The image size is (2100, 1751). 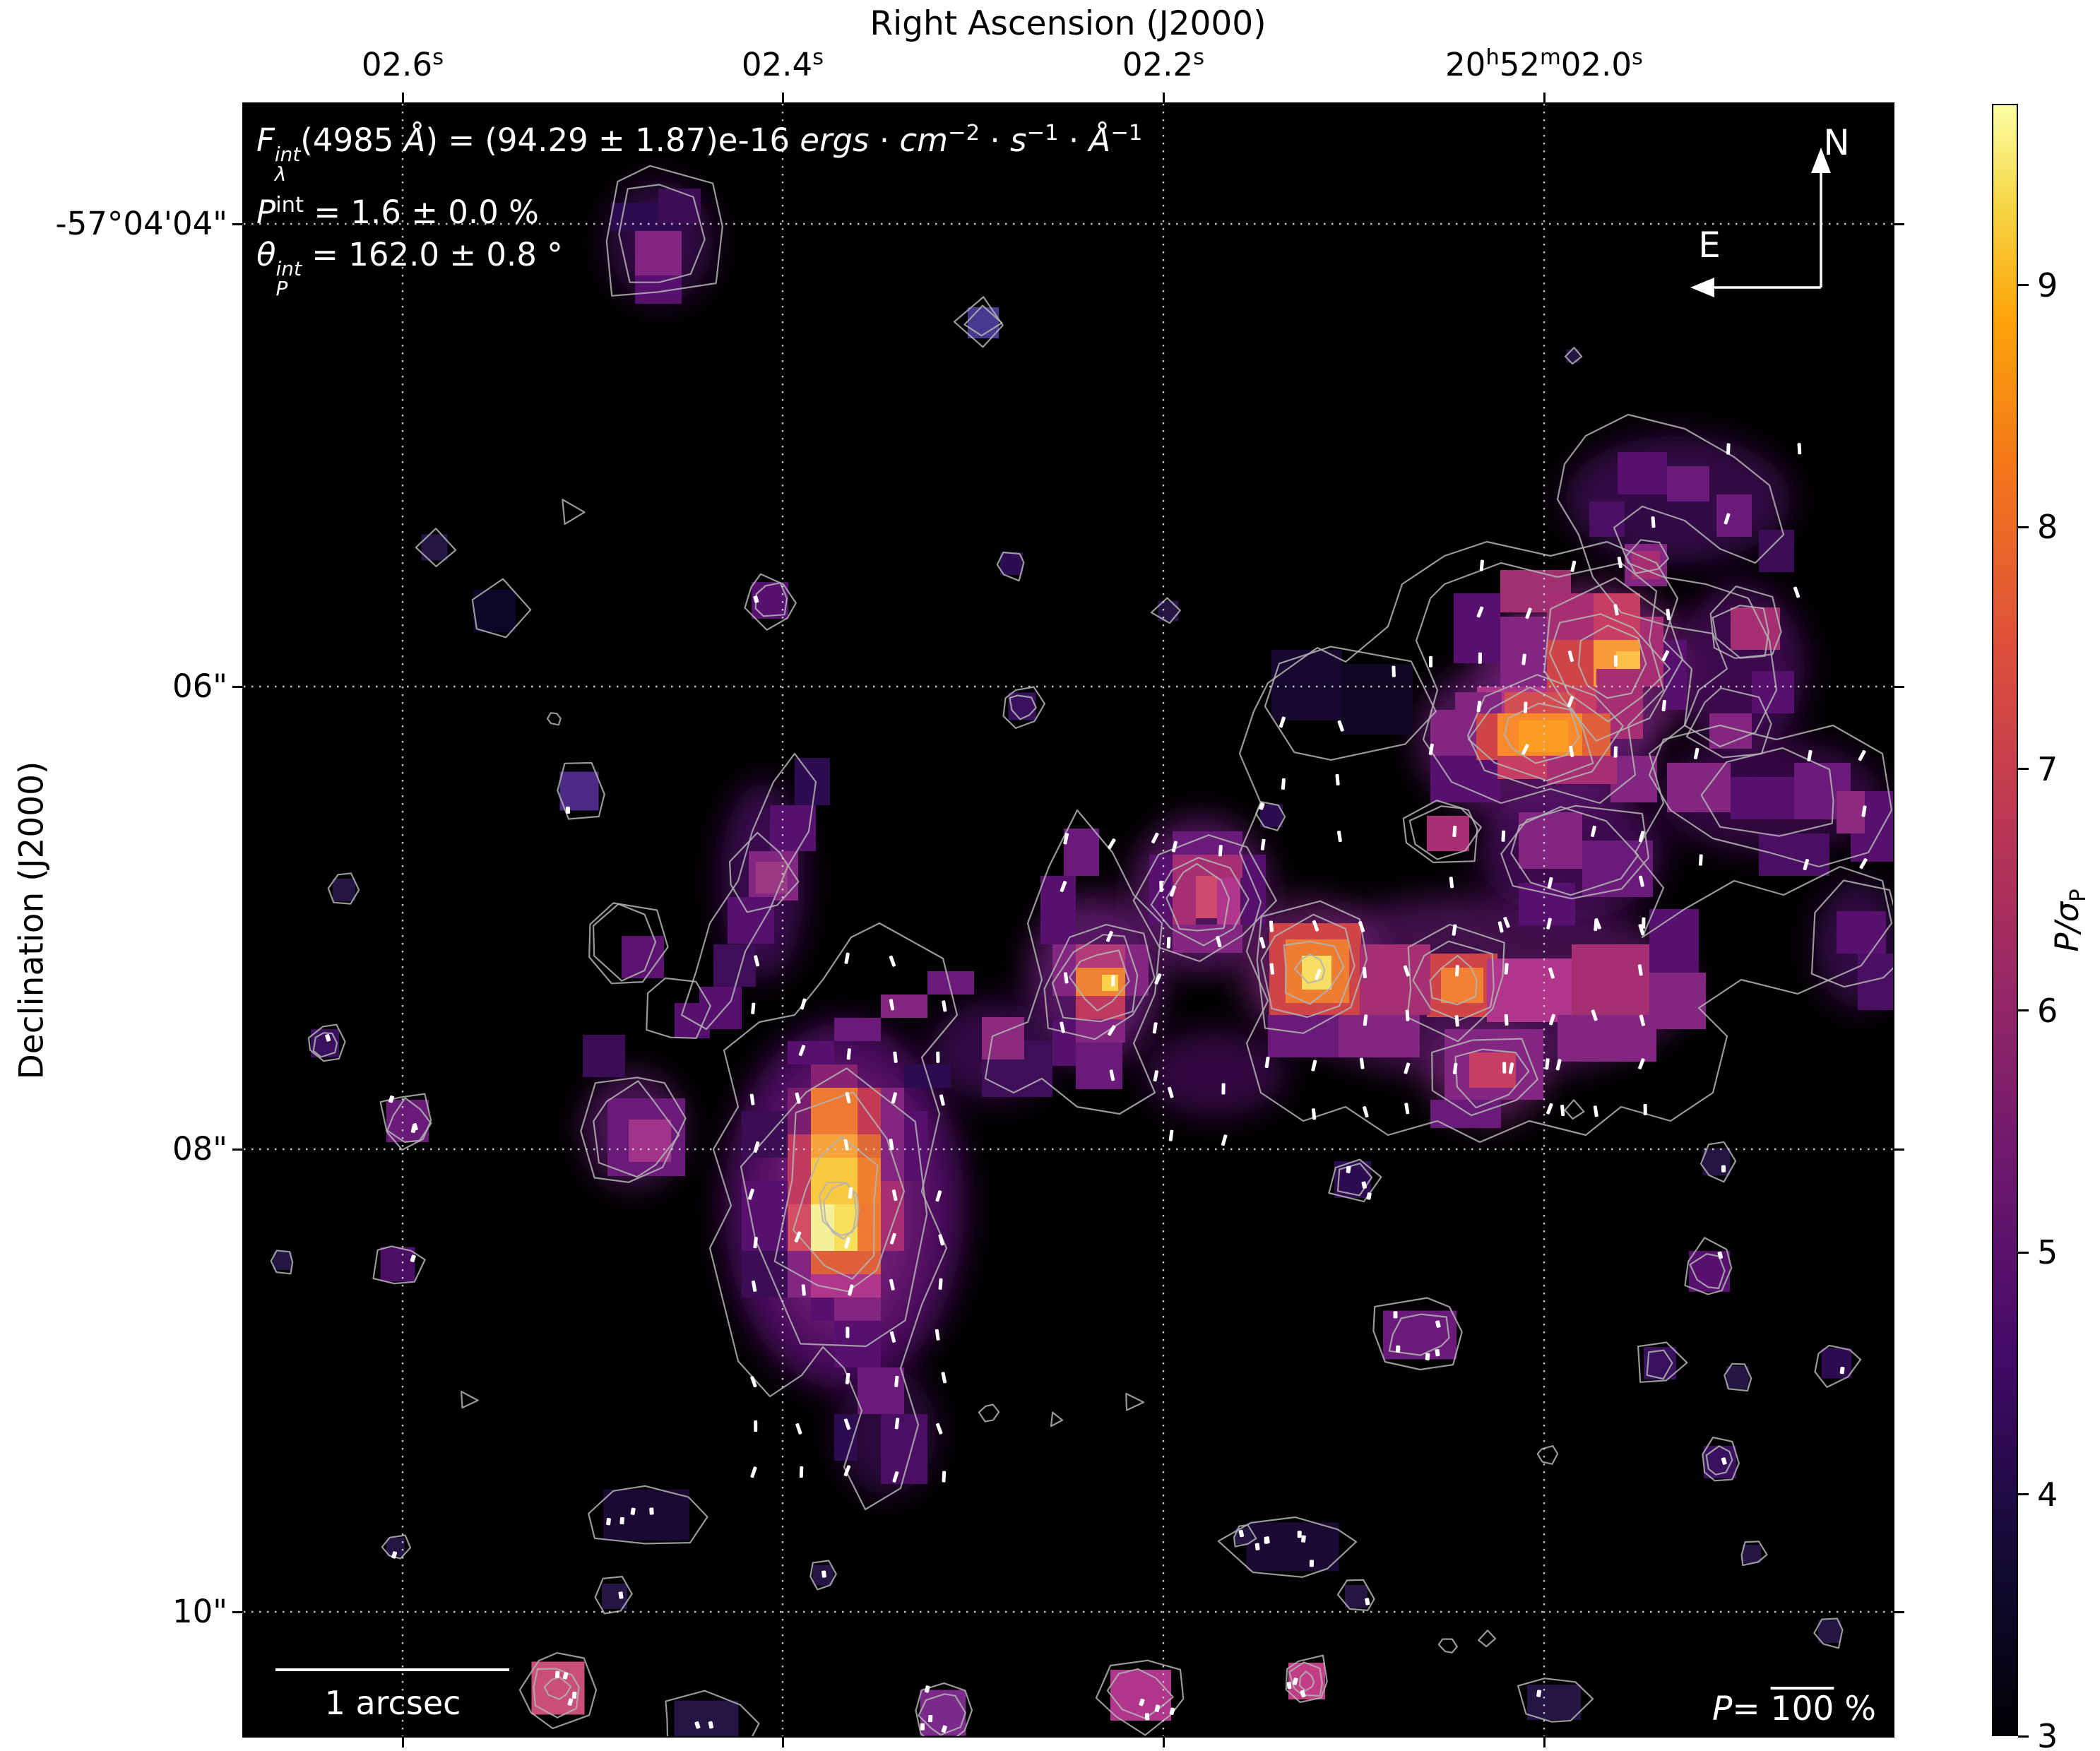 What do you see at coordinates (749, 891) in the screenshot?
I see `contour-outline` at bounding box center [749, 891].